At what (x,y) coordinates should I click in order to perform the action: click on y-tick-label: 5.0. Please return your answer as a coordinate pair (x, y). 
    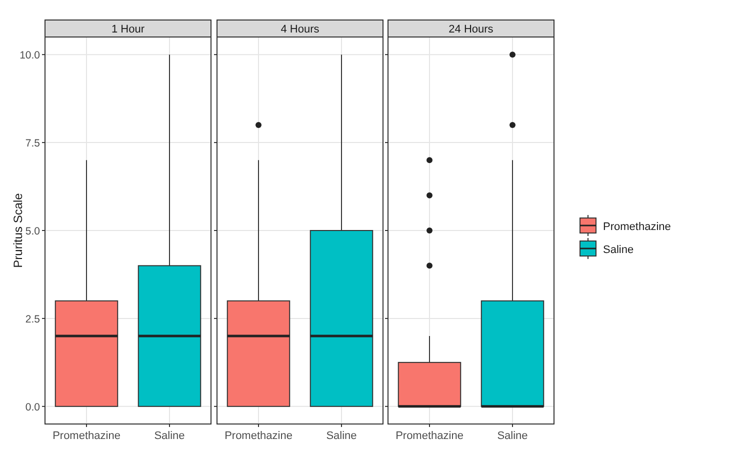
    Looking at the image, I should click on (32, 232).